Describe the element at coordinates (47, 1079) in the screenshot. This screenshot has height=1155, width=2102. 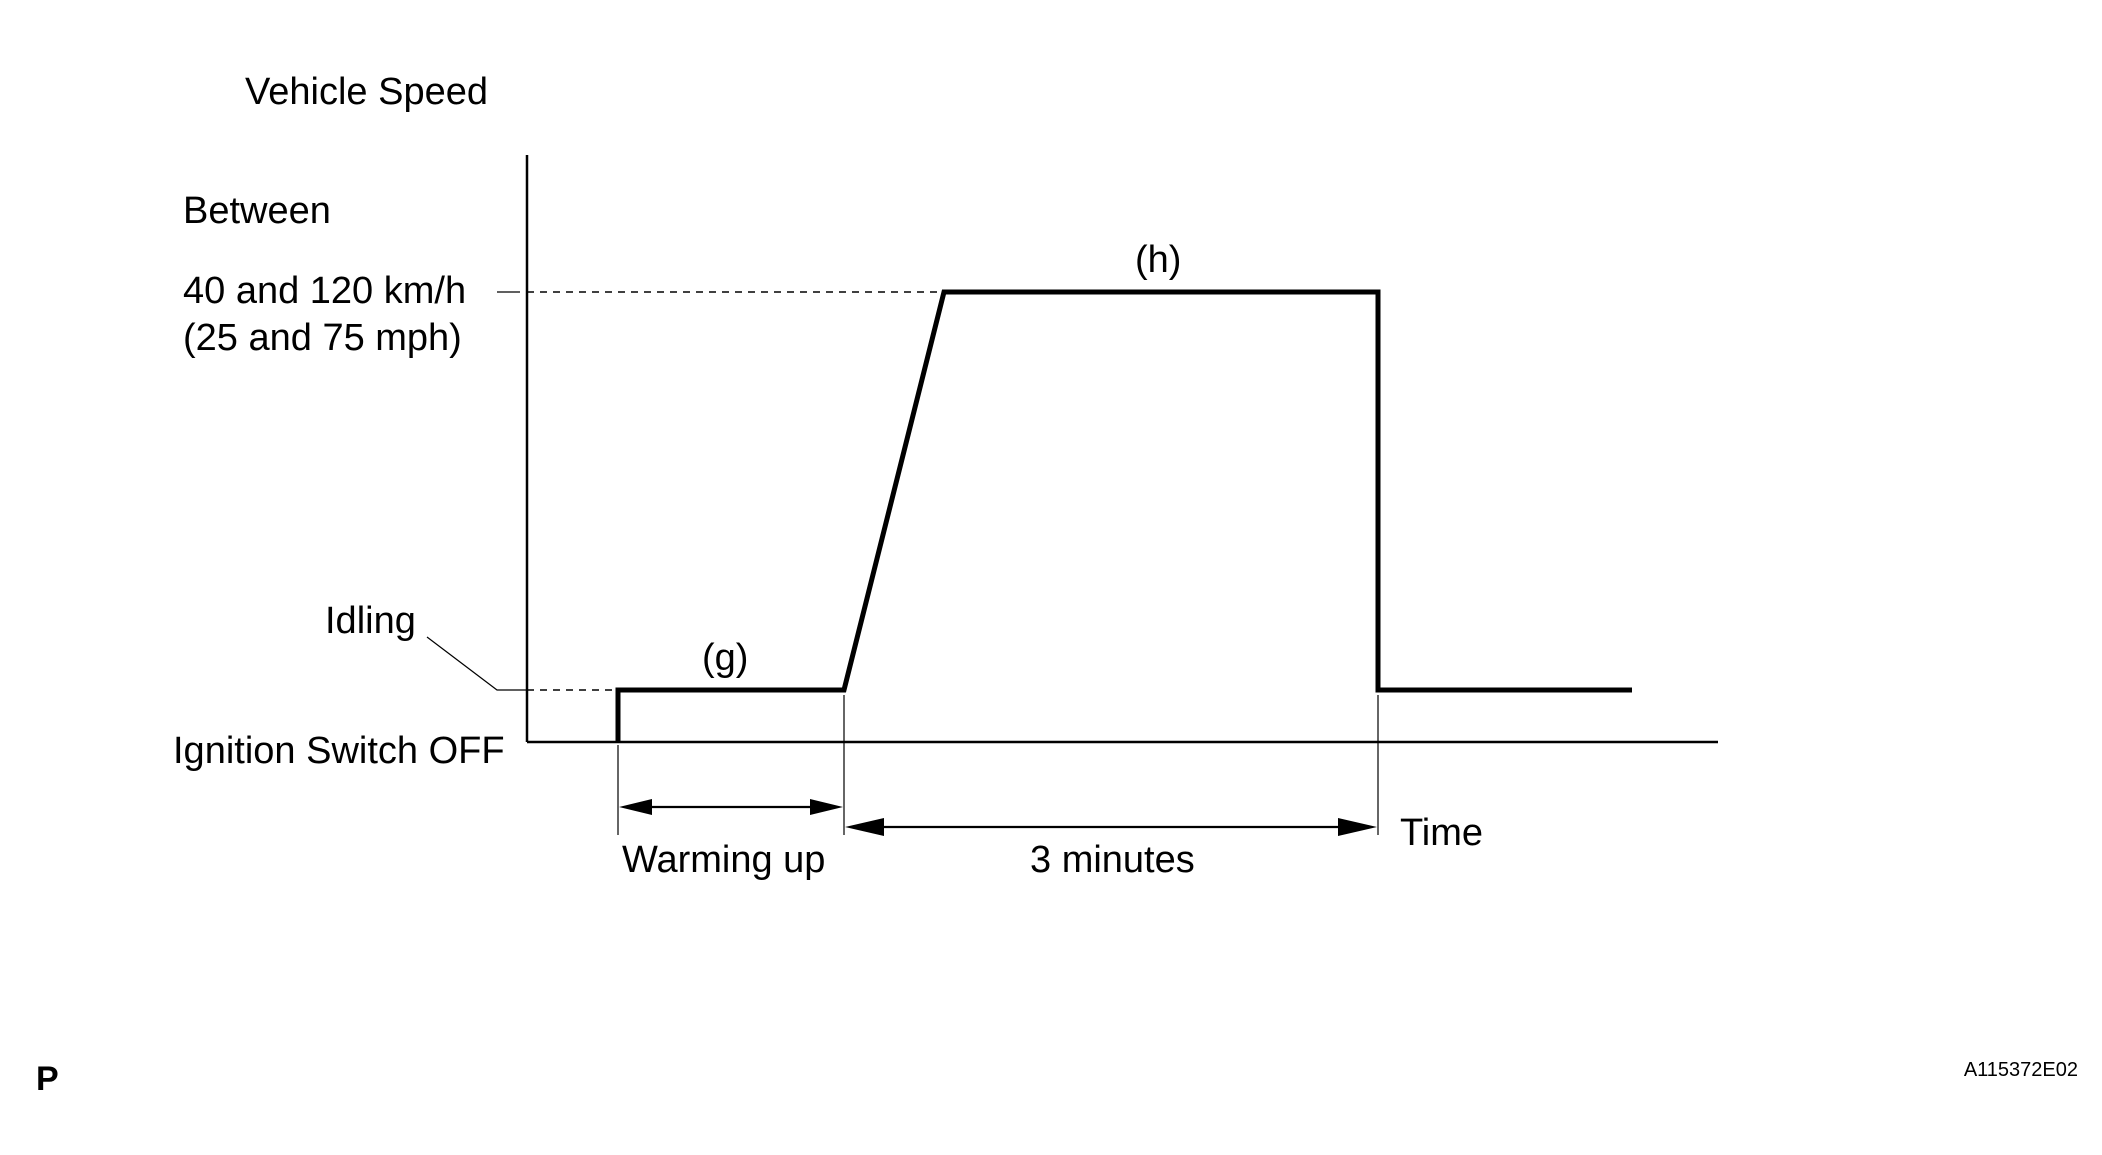
I see `corner-mark-p: P` at that location.